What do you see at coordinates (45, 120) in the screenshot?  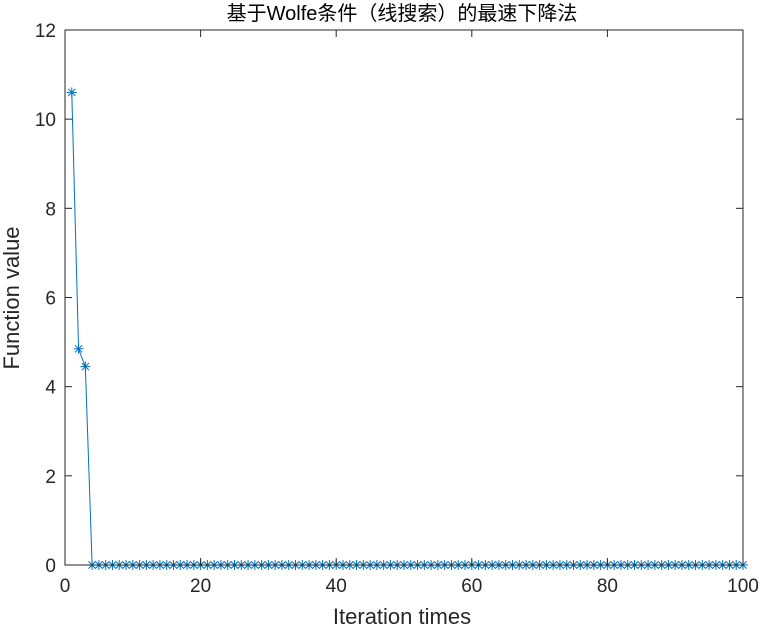 I see `y-tick-label: 10` at bounding box center [45, 120].